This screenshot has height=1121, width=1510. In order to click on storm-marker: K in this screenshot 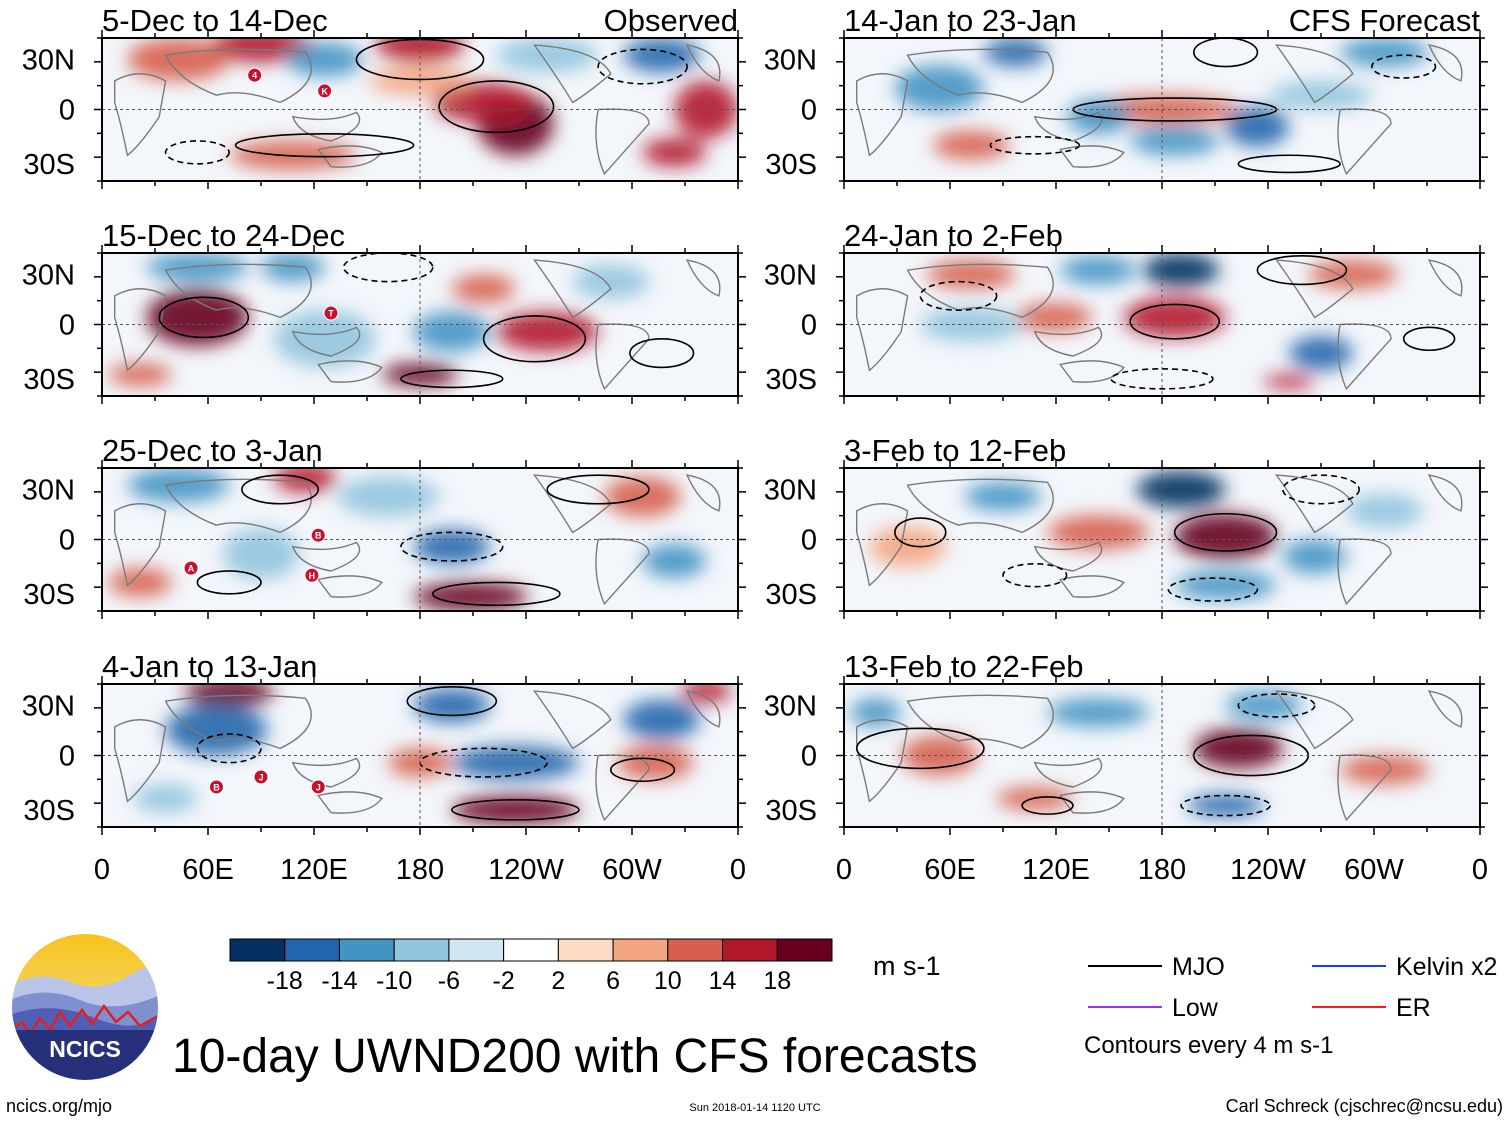, I will do `click(325, 91)`.